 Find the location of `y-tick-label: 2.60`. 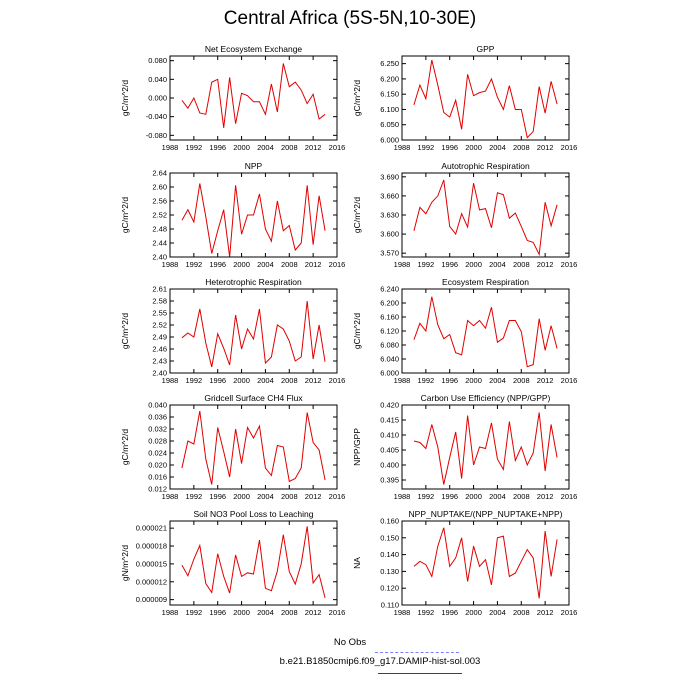

y-tick-label: 2.60 is located at coordinates (159, 187).